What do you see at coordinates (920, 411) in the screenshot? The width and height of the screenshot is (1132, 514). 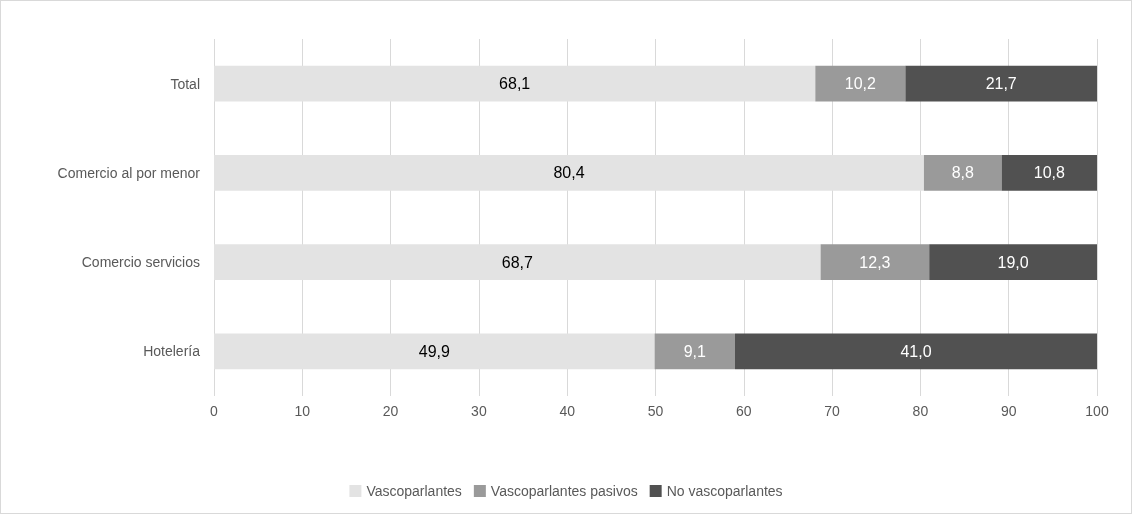 I see `x-tick-label: 80` at bounding box center [920, 411].